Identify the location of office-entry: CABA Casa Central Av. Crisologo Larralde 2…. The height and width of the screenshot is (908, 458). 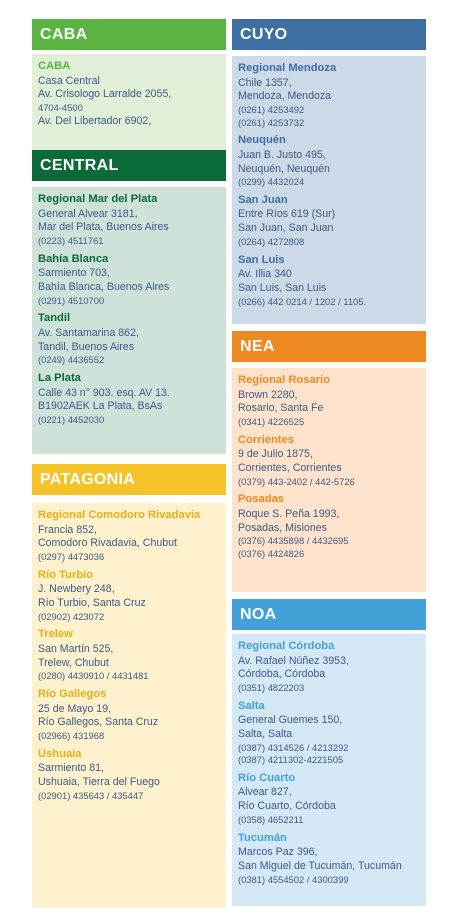
(129, 94).